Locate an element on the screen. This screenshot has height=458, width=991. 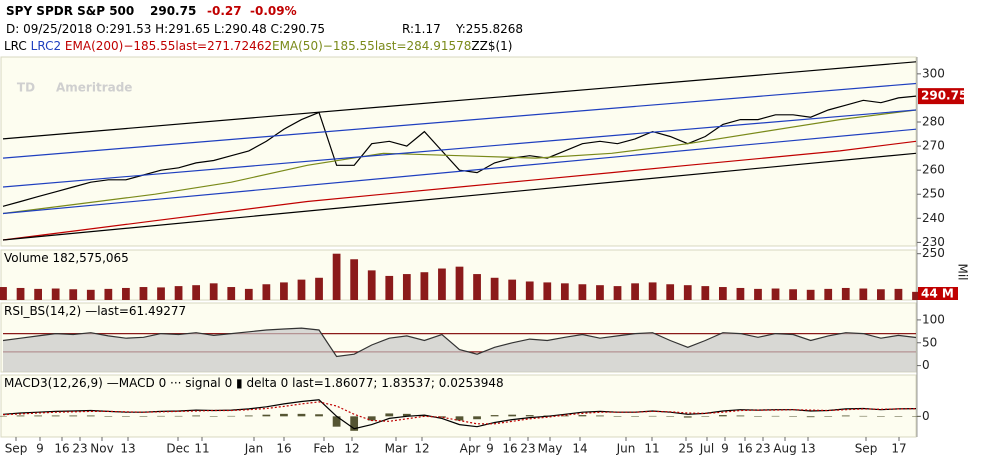
panel-title-text: RSI_BS(14,2) is located at coordinates (42, 311).